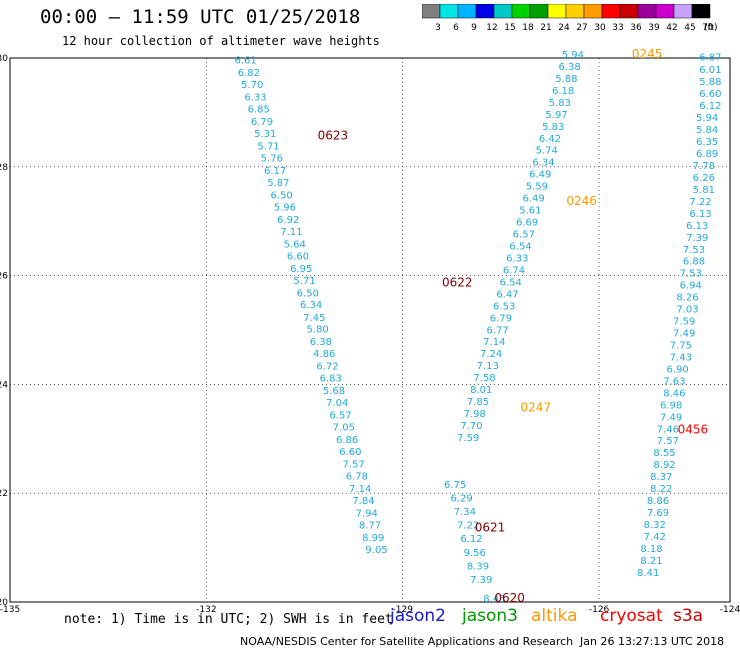  What do you see at coordinates (347, 440) in the screenshot?
I see `data-point-label: 6.86` at bounding box center [347, 440].